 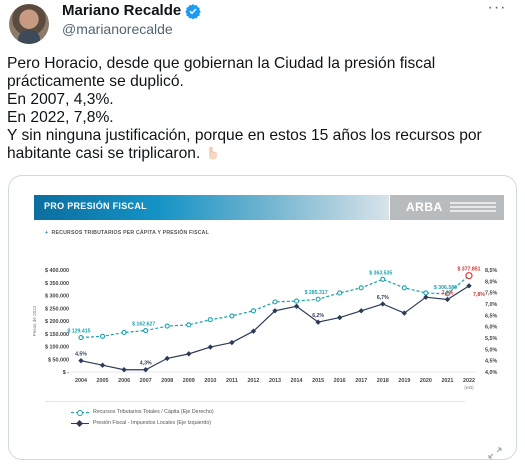 What do you see at coordinates (81, 355) in the screenshot?
I see `series-pressure-label: 4,5%` at bounding box center [81, 355].